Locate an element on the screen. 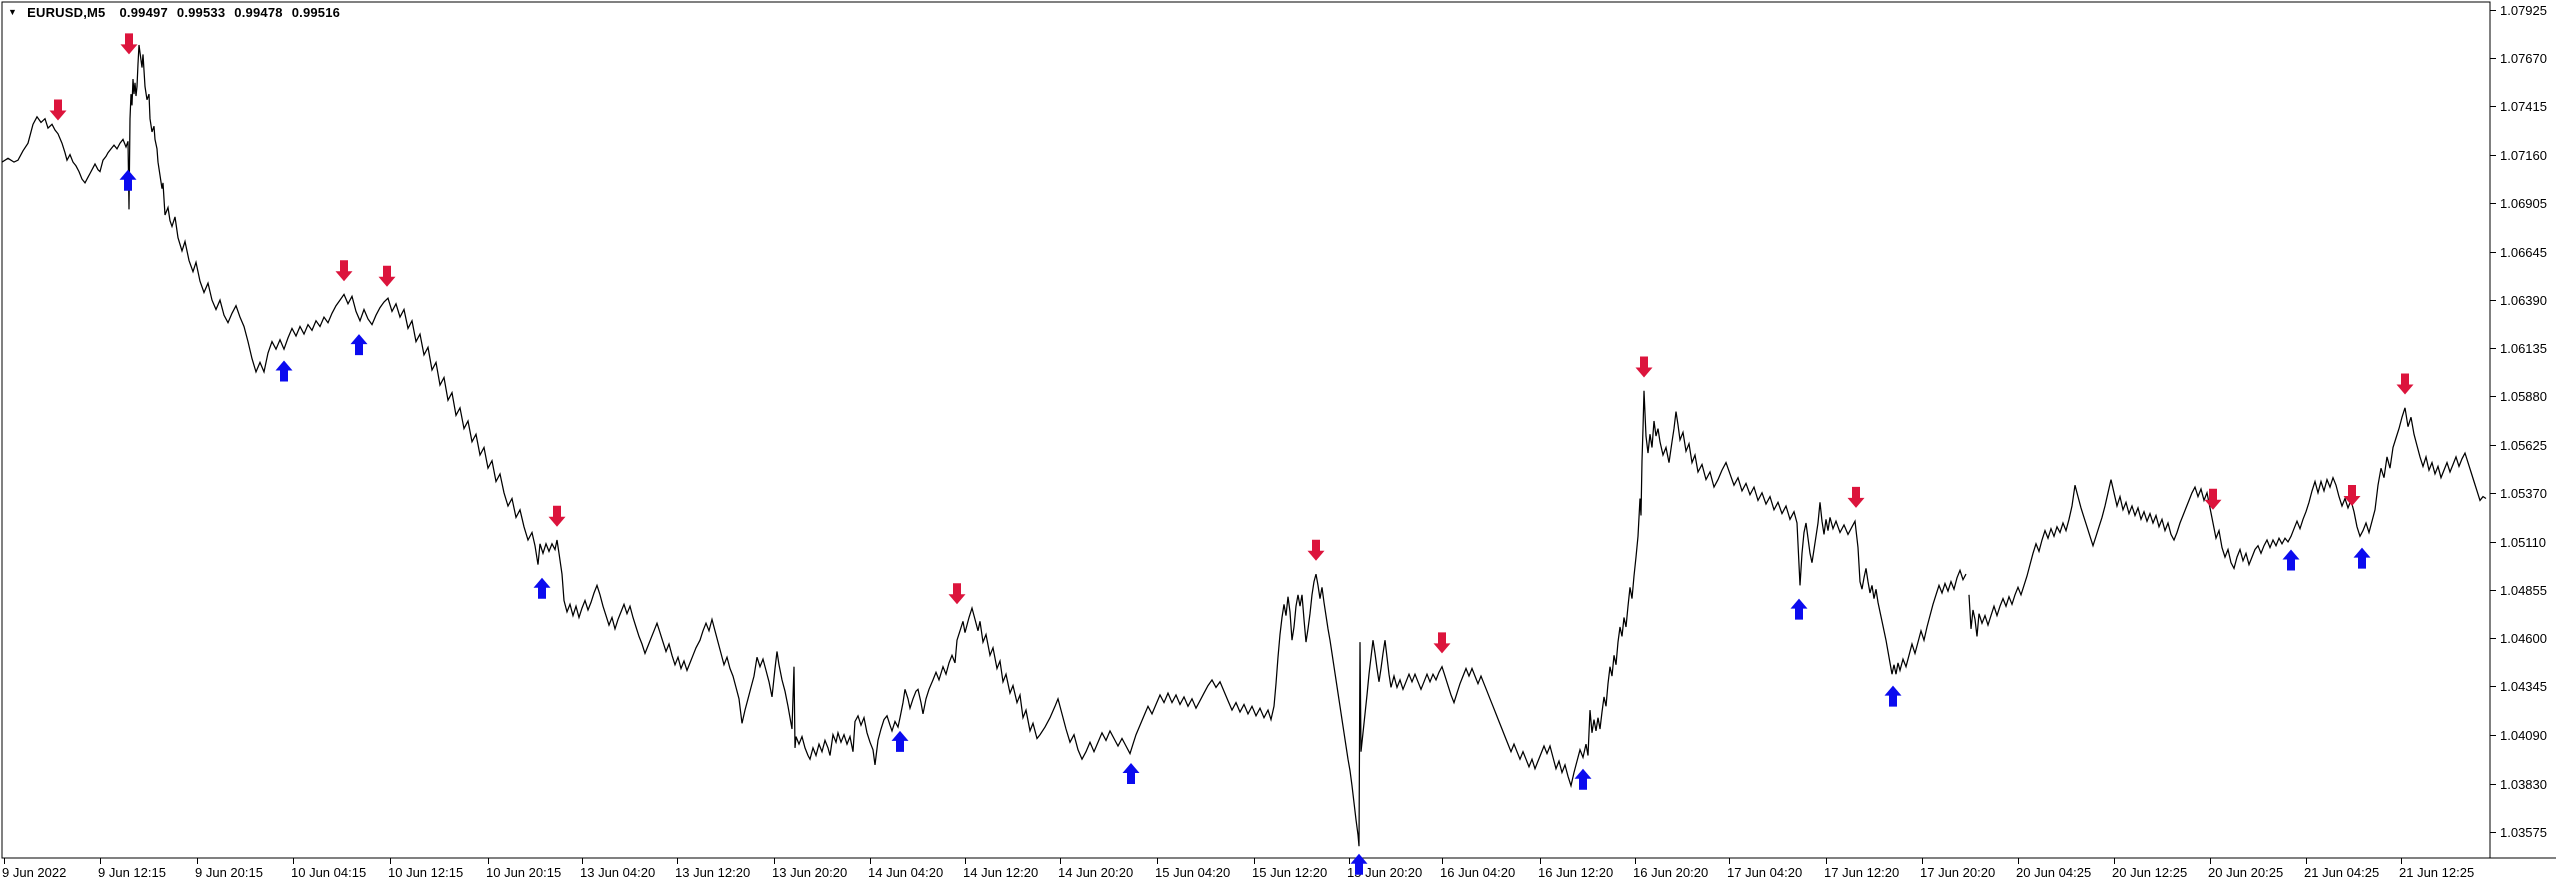 Image resolution: width=2556 pixels, height=884 pixels. price-axis-label: 1.07415 is located at coordinates (2523, 106).